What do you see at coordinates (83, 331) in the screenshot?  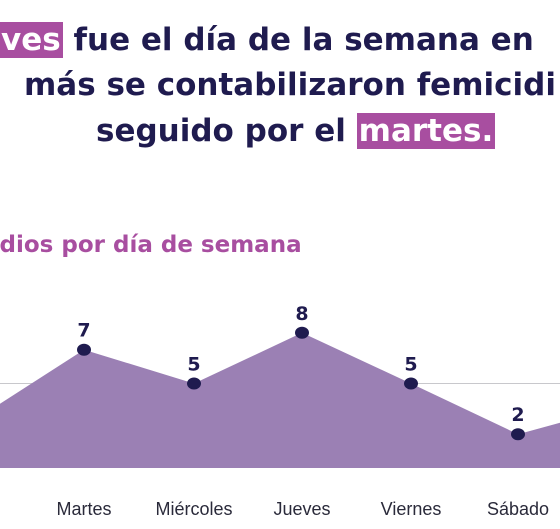 I see `data-label-martes: 7` at bounding box center [83, 331].